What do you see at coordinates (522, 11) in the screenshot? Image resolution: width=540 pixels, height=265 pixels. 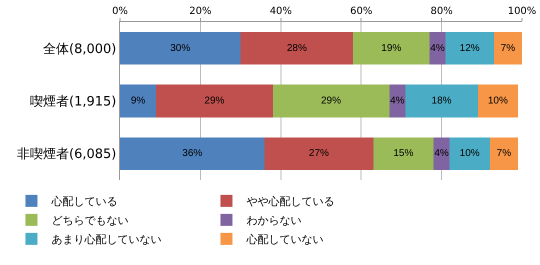 I see `x-tick-label: 100%` at bounding box center [522, 11].